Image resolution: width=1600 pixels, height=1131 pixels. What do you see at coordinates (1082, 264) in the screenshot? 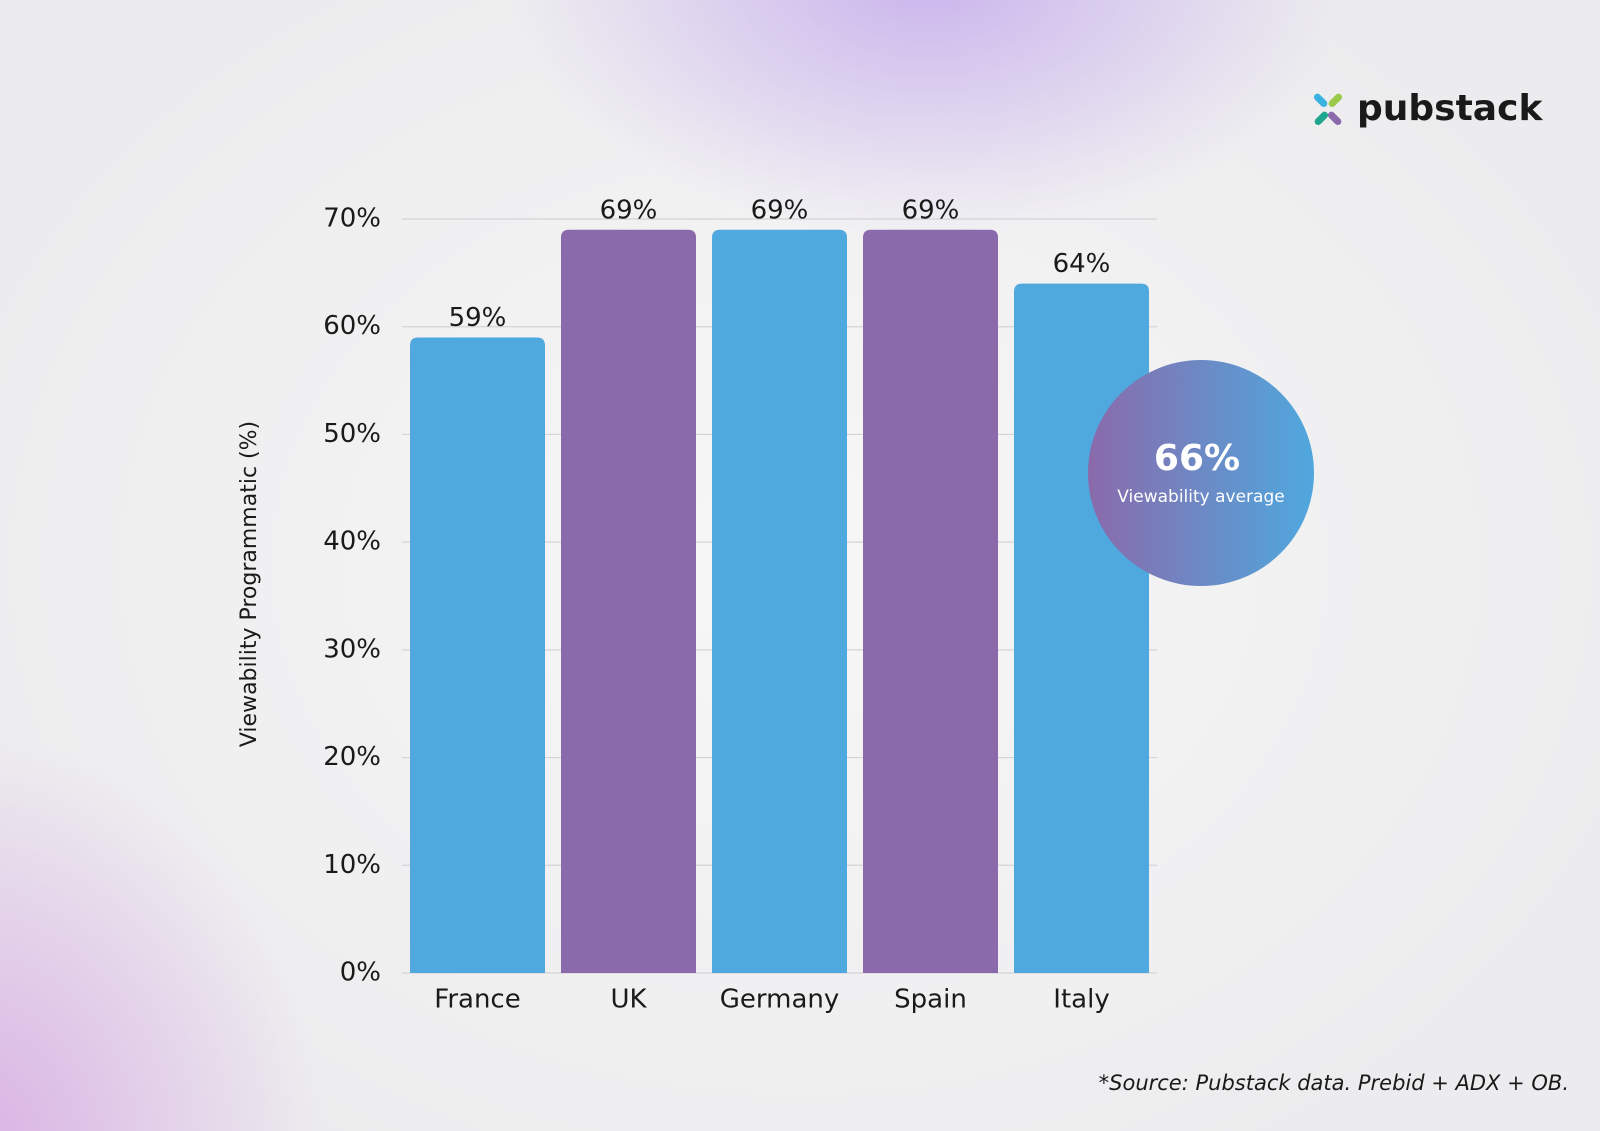
I see `value-label: 64%` at bounding box center [1082, 264].